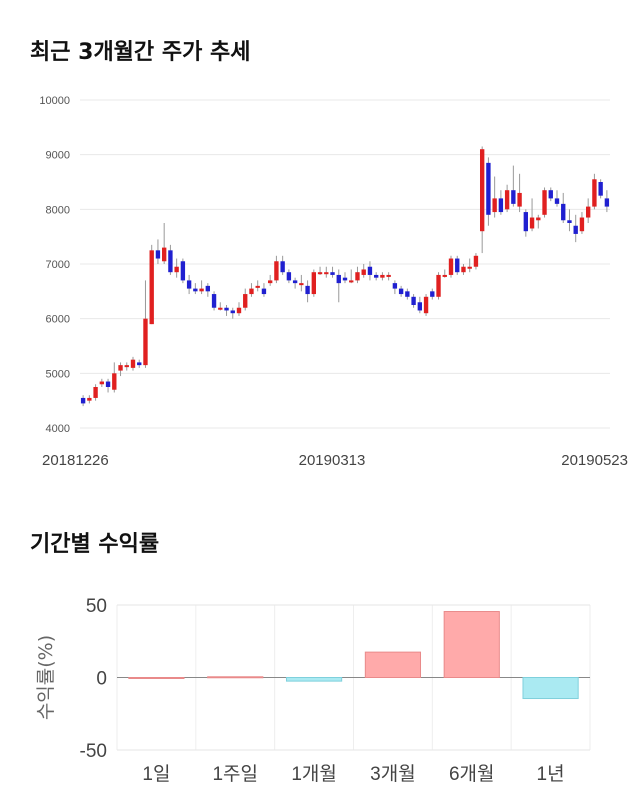 This screenshot has width=640, height=810. I want to click on x-tick-label: 6개월, so click(472, 774).